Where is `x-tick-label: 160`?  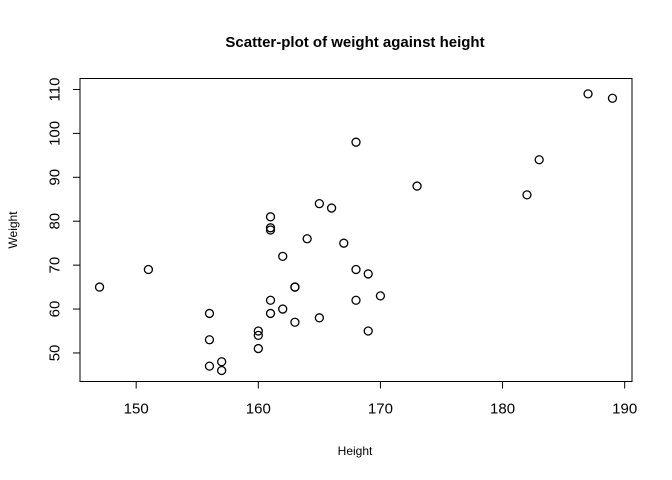 x-tick-label: 160 is located at coordinates (258, 409).